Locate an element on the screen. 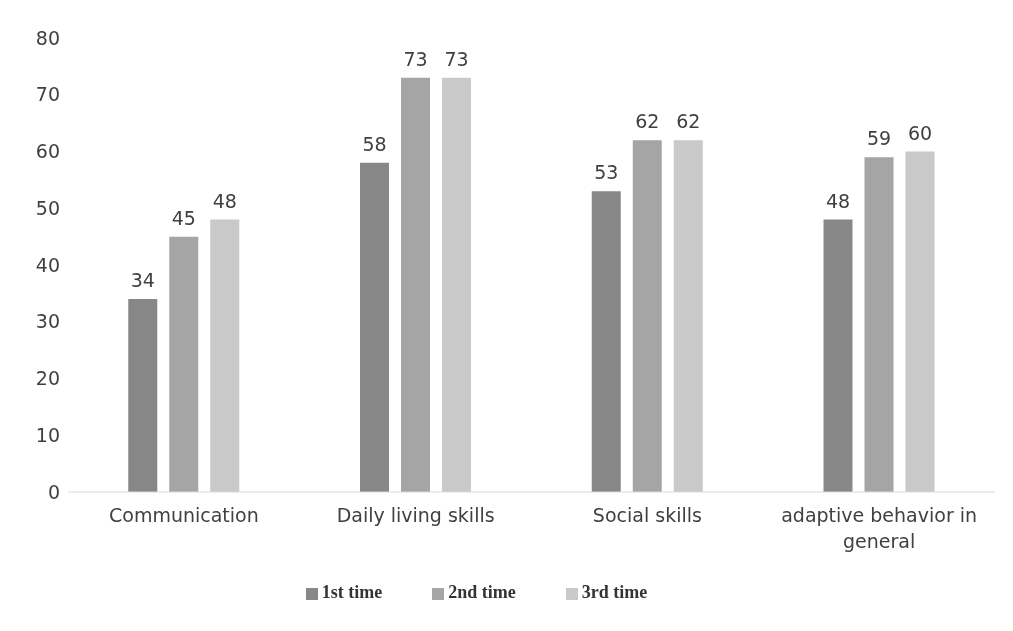 Image resolution: width=1013 pixels, height=631 pixels. y-tick-label: 20 is located at coordinates (47, 378).